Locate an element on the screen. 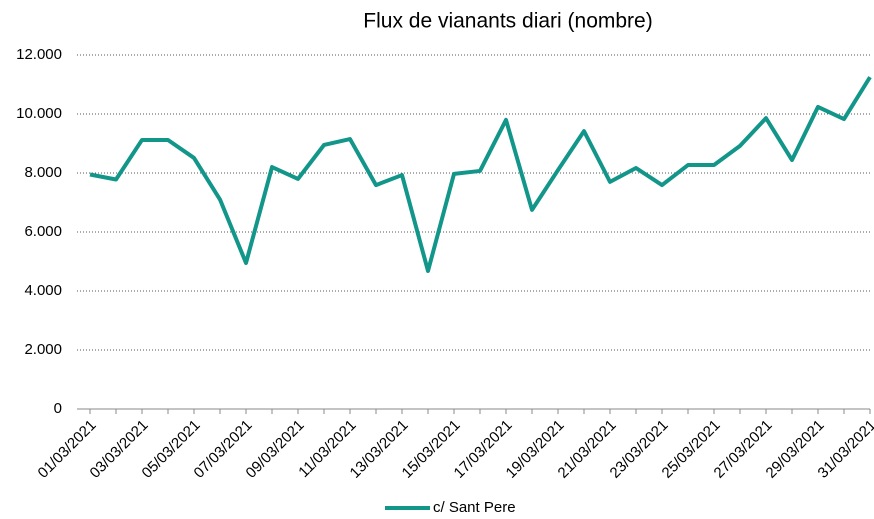 The image size is (874, 519). chart-title: Flux de vianants diari (nombre) is located at coordinates (507, 21).